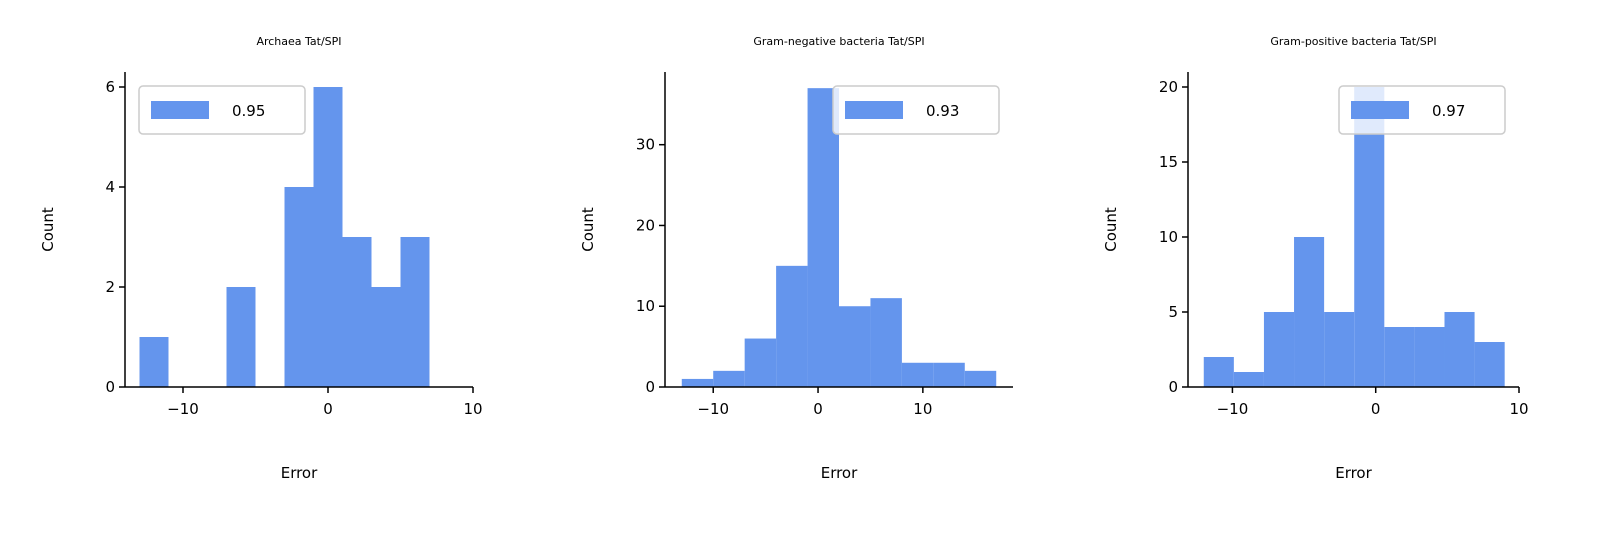 This screenshot has width=1605, height=535. Describe the element at coordinates (1448, 111) in the screenshot. I see `legend-label: 0.97` at that location.